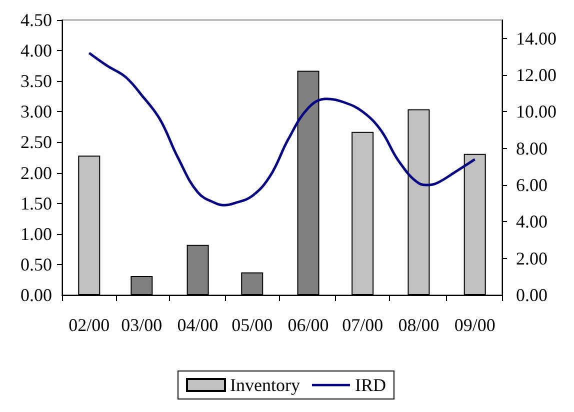 This screenshot has height=412, width=574. What do you see at coordinates (36, 295) in the screenshot?
I see `y-tick-label: 0.00` at bounding box center [36, 295].